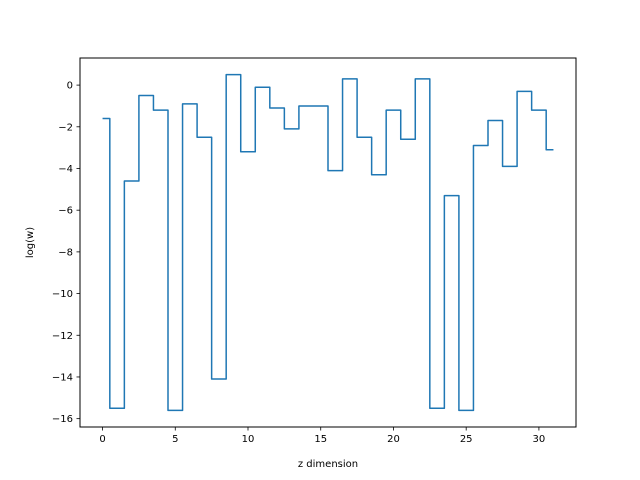  Describe the element at coordinates (393, 439) in the screenshot. I see `x-tick-label: 20` at that location.